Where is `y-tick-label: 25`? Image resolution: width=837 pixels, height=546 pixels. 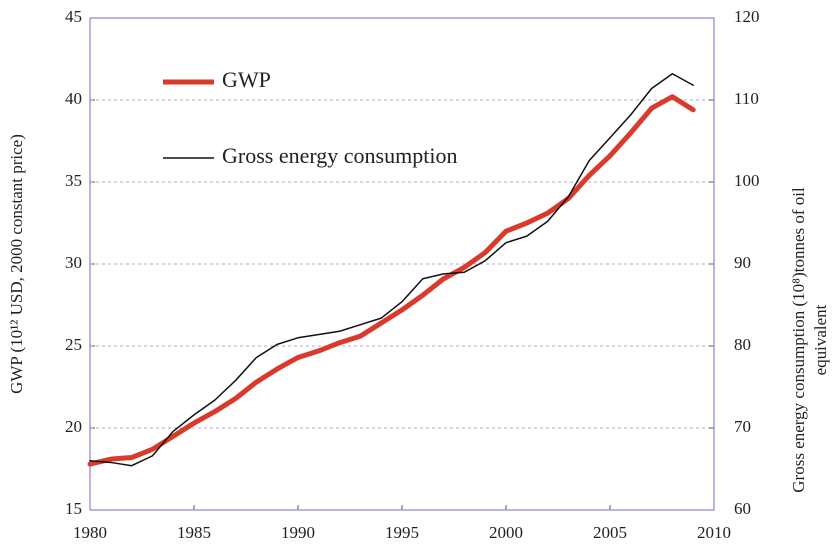
y-tick-label: 25 is located at coordinates (73, 344).